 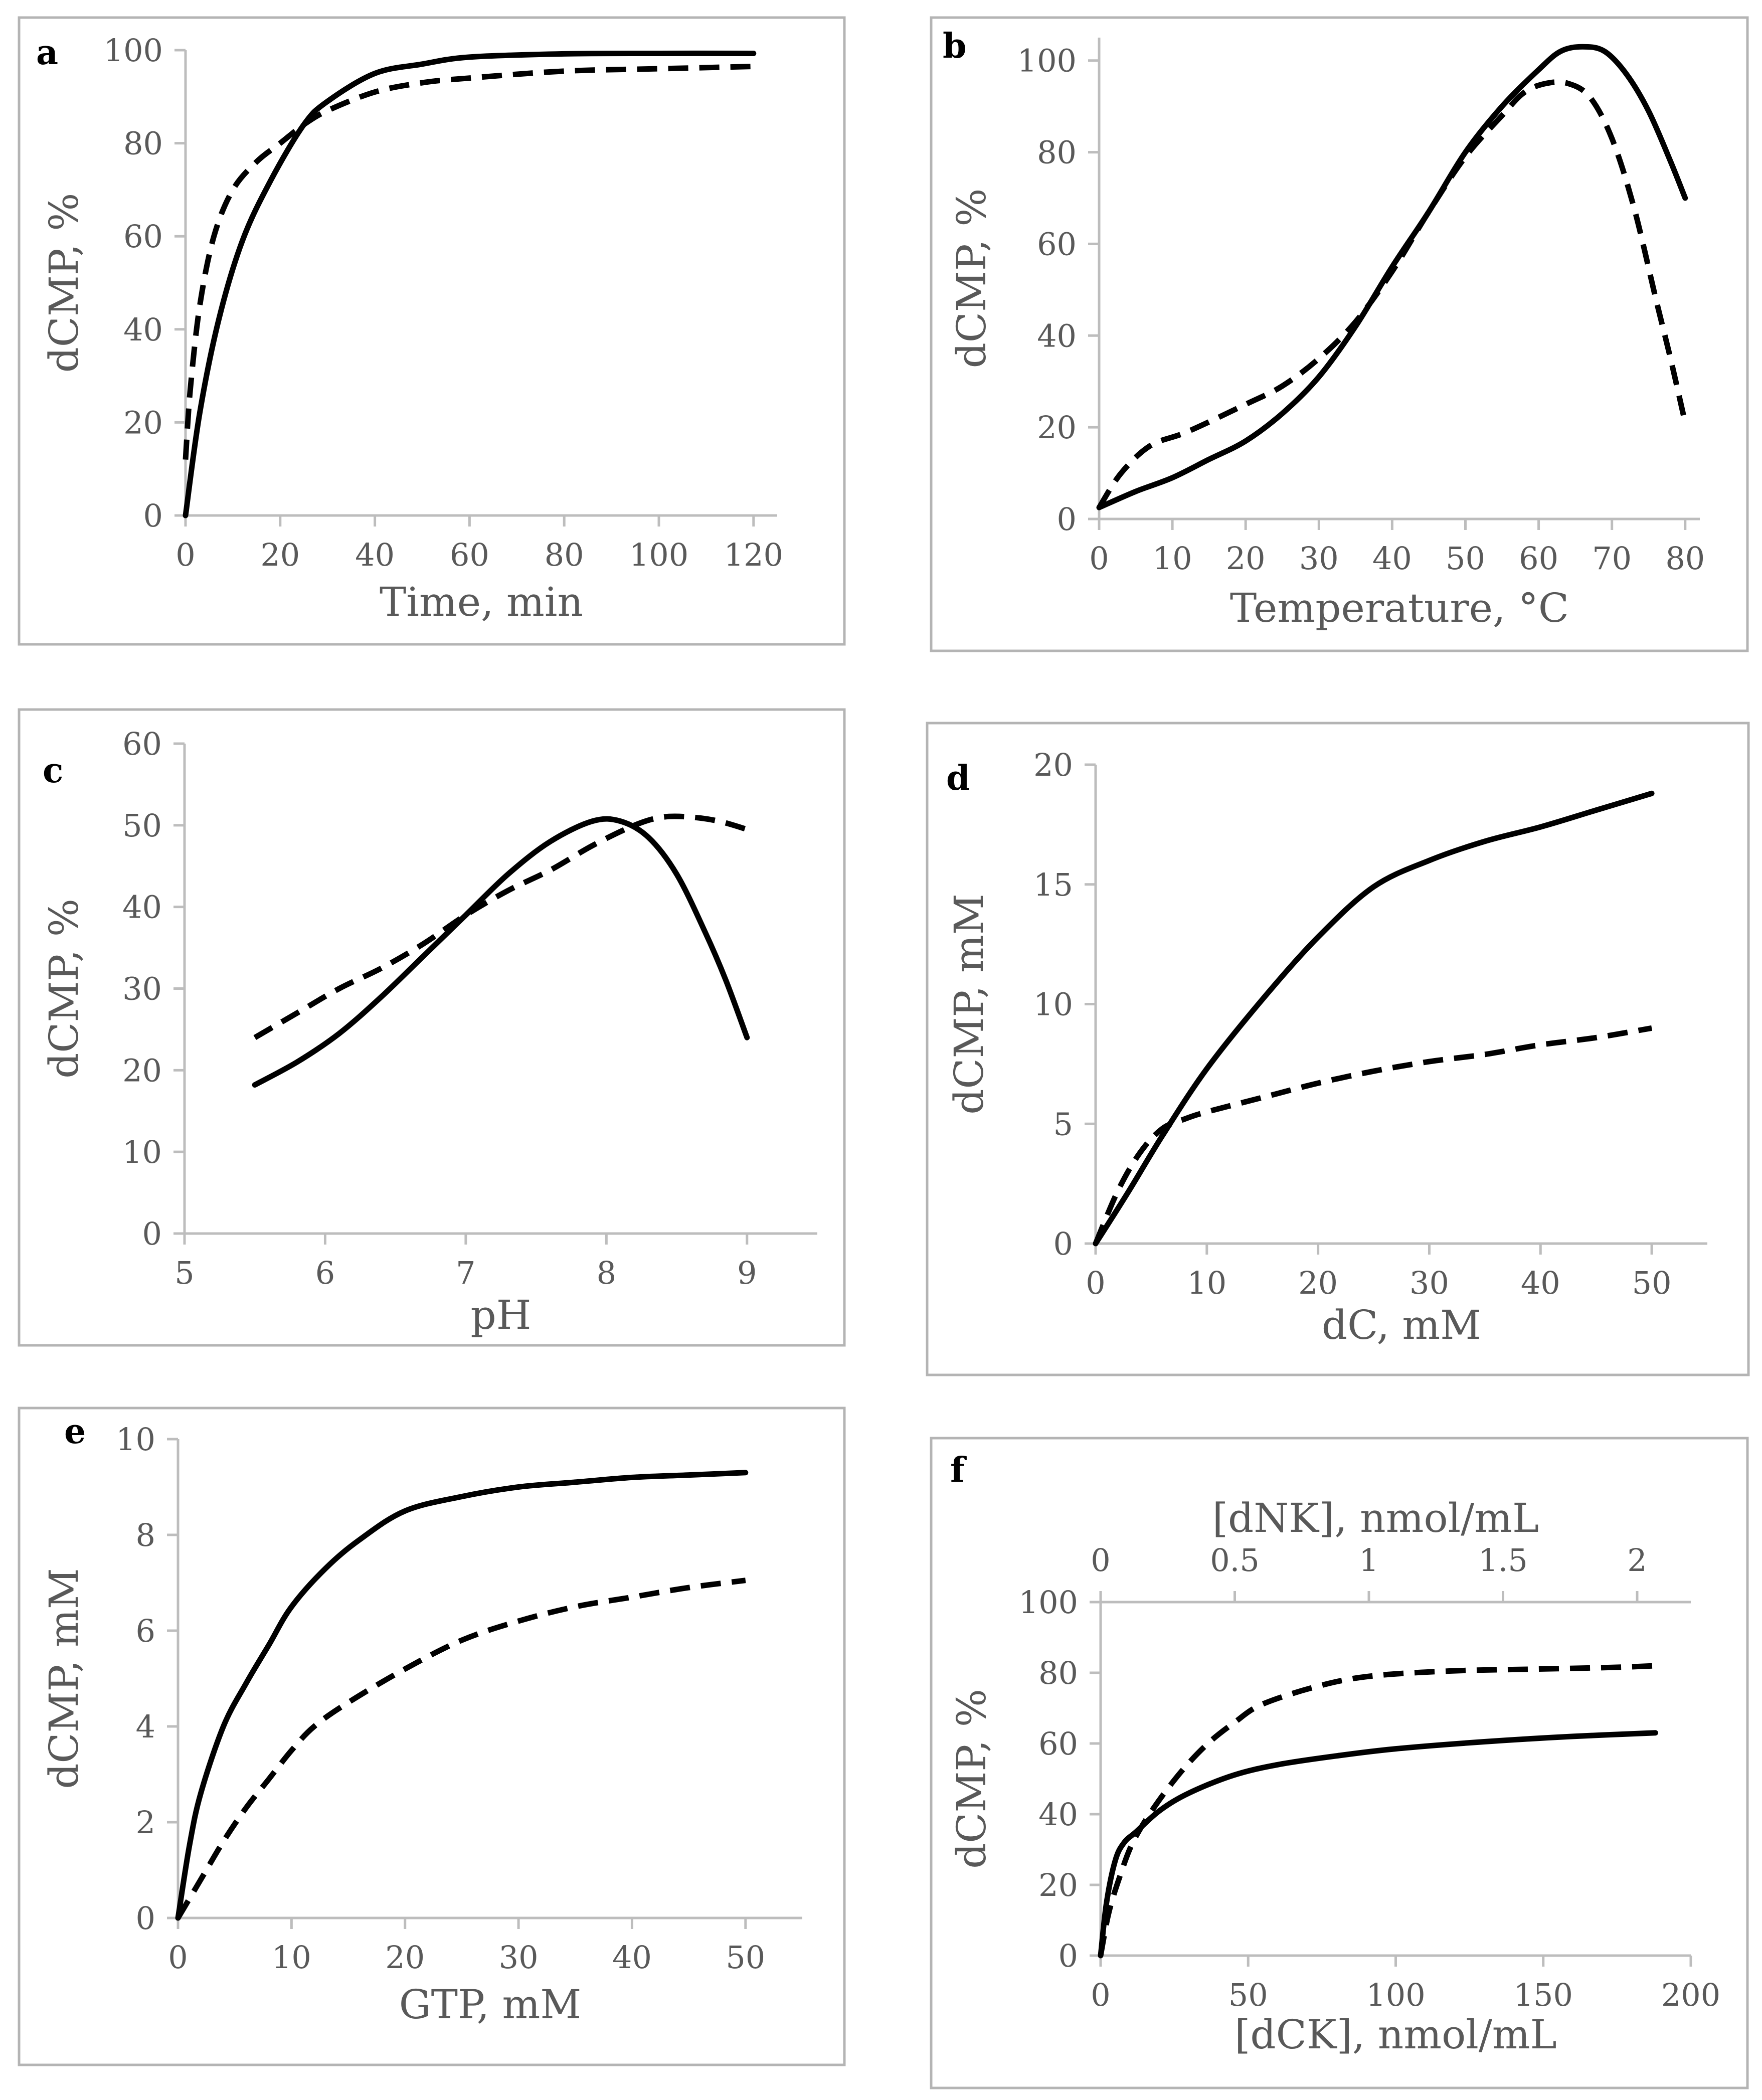 What do you see at coordinates (1063, 1124) in the screenshot?
I see `y-tick-label: 5` at bounding box center [1063, 1124].